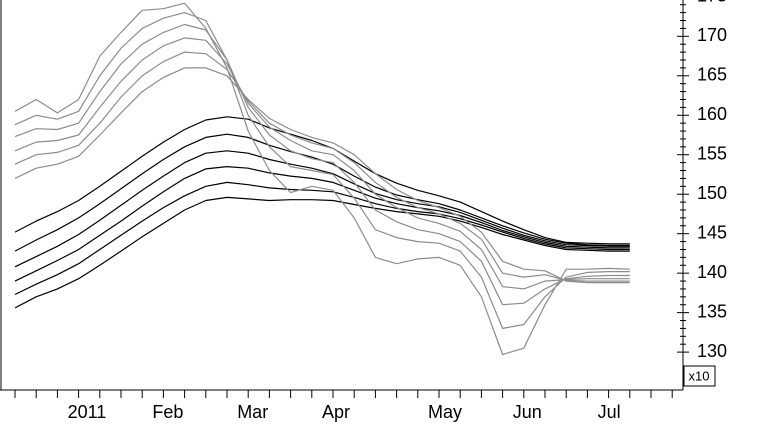 This screenshot has height=427, width=761. I want to click on y-tick-label: 130, so click(712, 351).